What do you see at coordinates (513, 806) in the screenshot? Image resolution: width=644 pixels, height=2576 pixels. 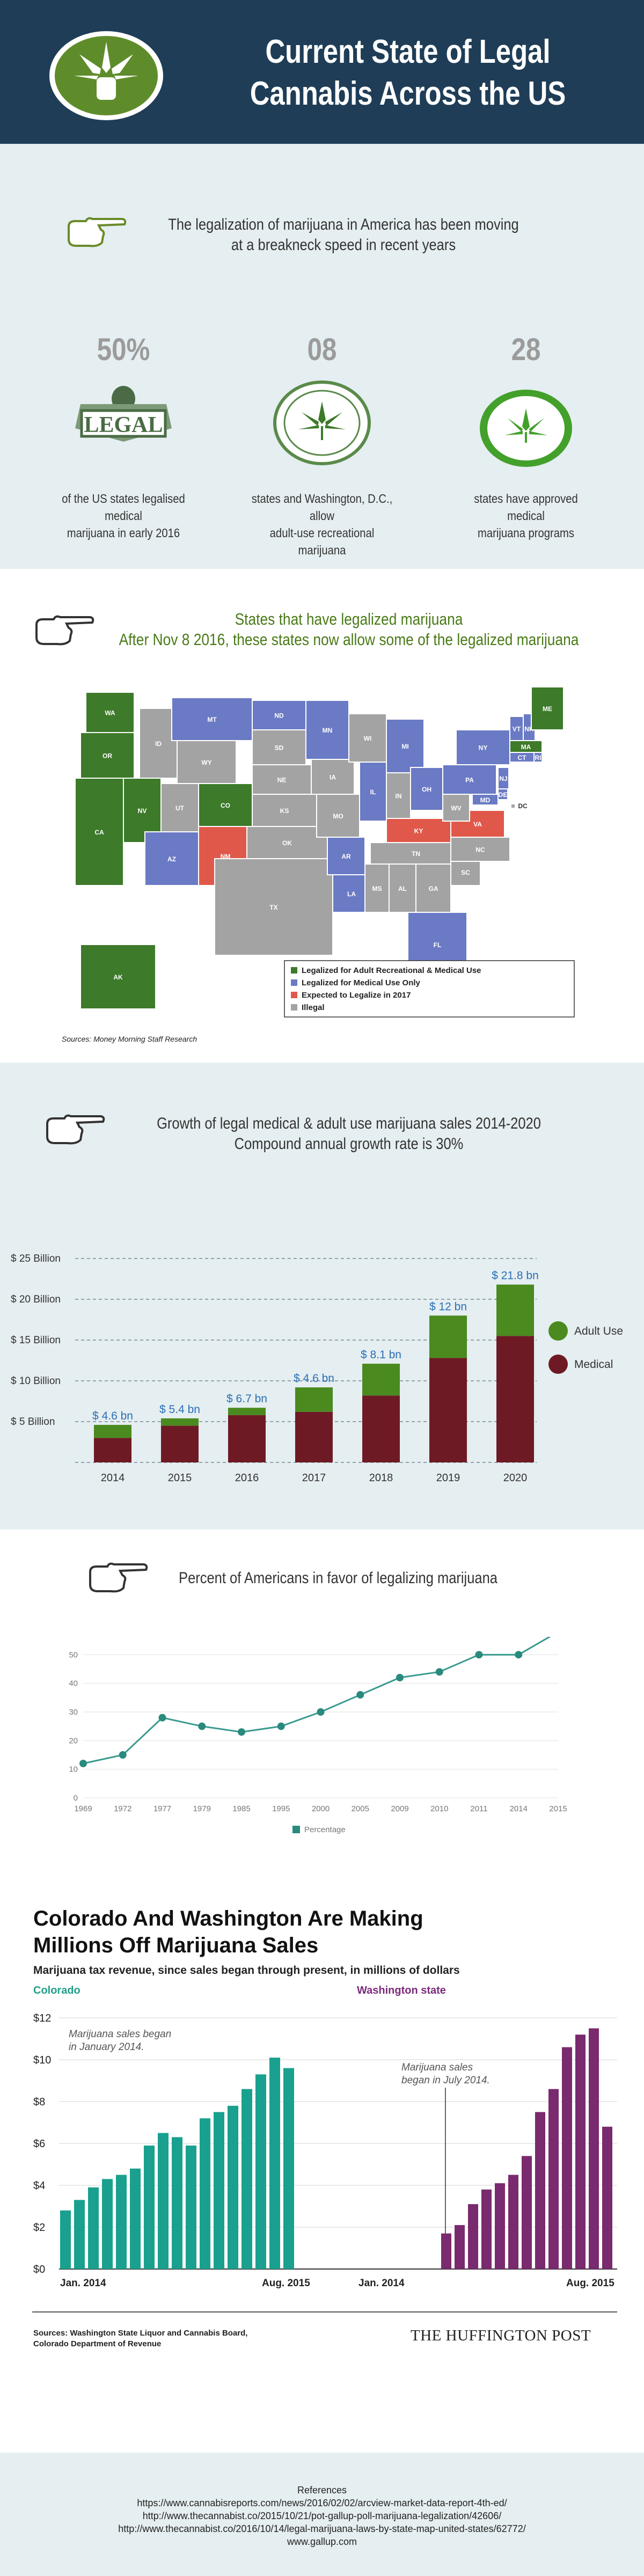 I see `state-dc` at bounding box center [513, 806].